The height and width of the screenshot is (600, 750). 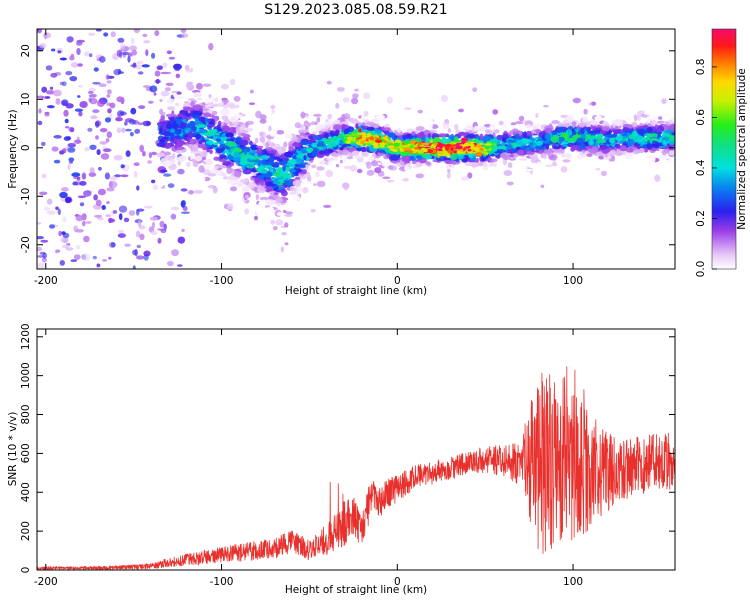 I want to click on x-tick-label: 100, so click(x=573, y=281).